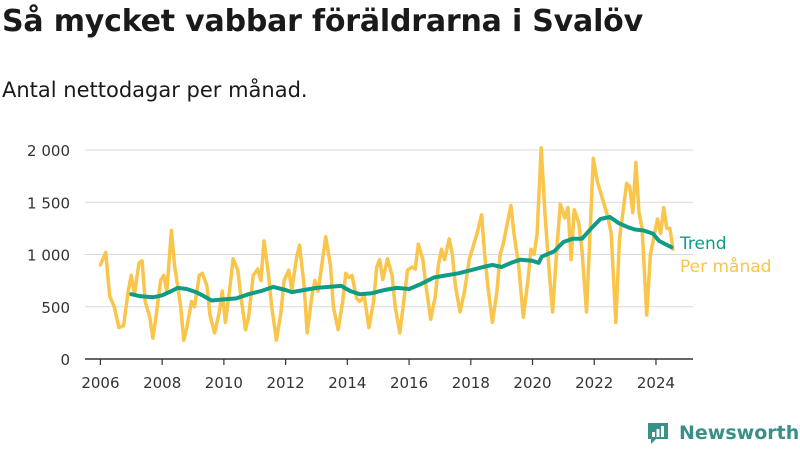  I want to click on x-tick-label: 2016, so click(409, 383).